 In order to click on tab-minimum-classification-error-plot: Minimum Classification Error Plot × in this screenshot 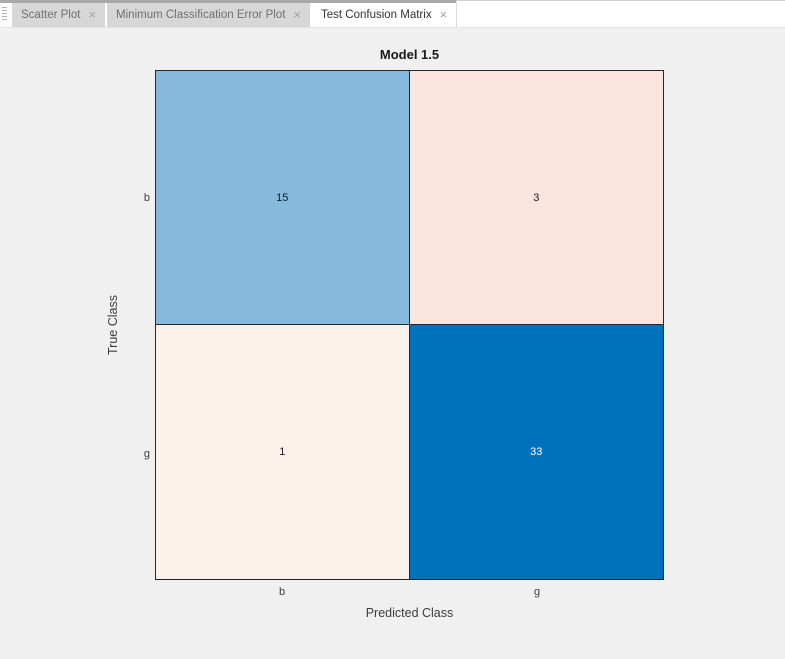, I will do `click(208, 15)`.